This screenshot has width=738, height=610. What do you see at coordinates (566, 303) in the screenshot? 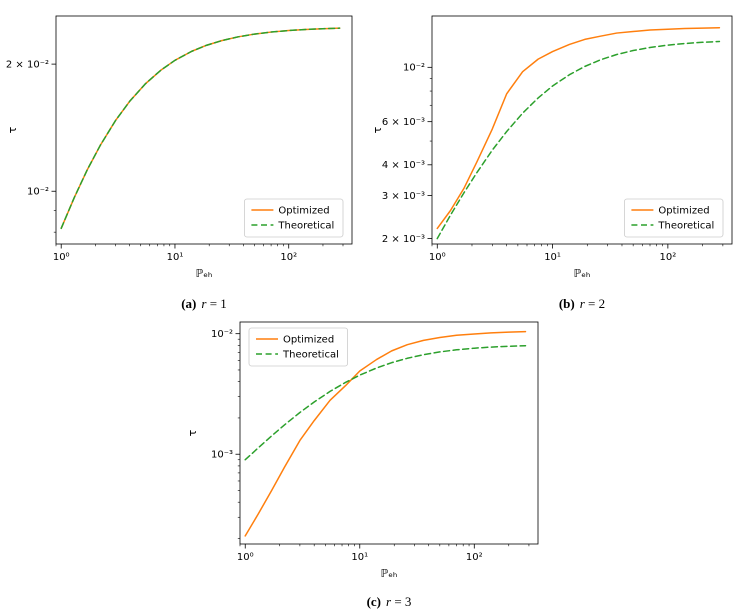
I see `caption-b-label: (b)` at bounding box center [566, 303].